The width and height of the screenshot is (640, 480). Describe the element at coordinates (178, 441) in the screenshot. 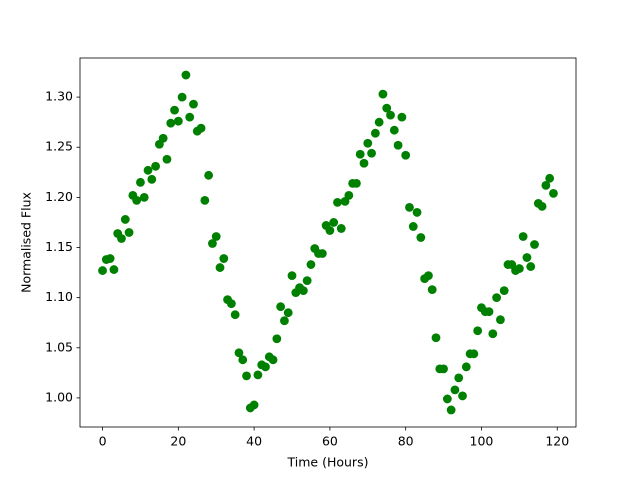

I see `x-tick-label: 20` at that location.